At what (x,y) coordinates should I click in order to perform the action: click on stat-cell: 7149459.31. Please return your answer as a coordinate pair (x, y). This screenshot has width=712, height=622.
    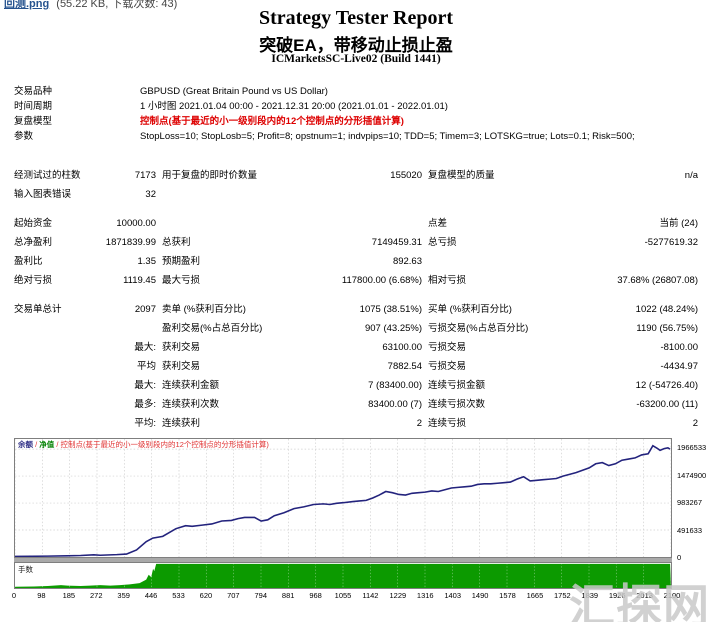
    Looking at the image, I should click on (396, 242).